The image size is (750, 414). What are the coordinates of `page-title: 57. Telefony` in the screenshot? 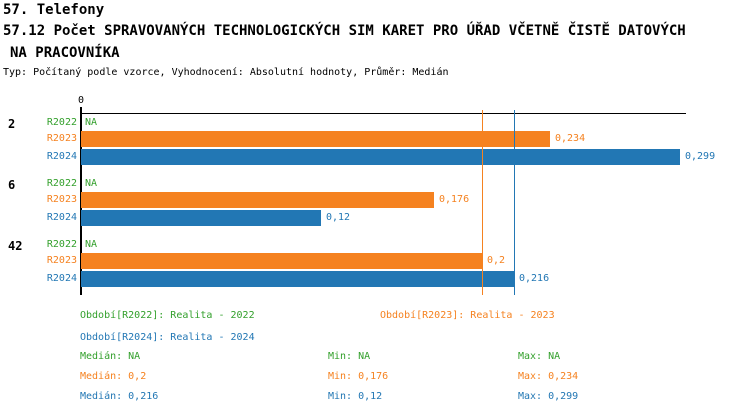 It's located at (54, 10).